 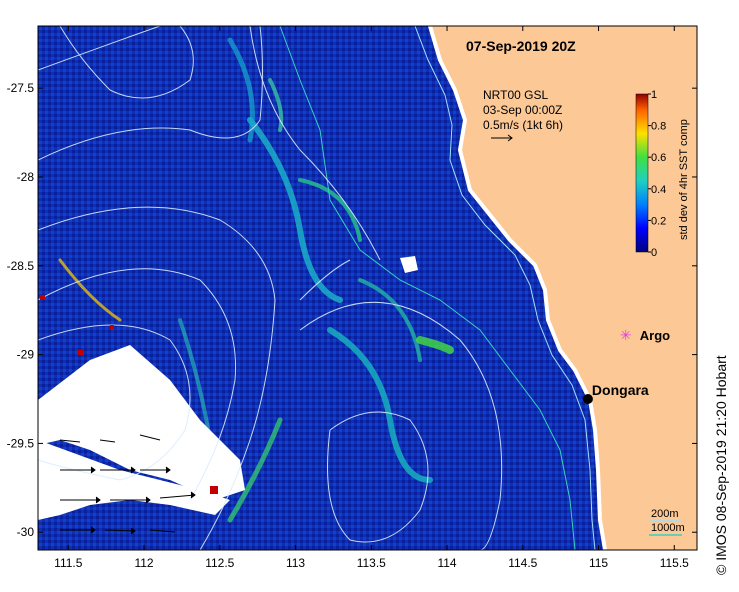 I want to click on lon-tick-label: 111.5, so click(x=68, y=563).